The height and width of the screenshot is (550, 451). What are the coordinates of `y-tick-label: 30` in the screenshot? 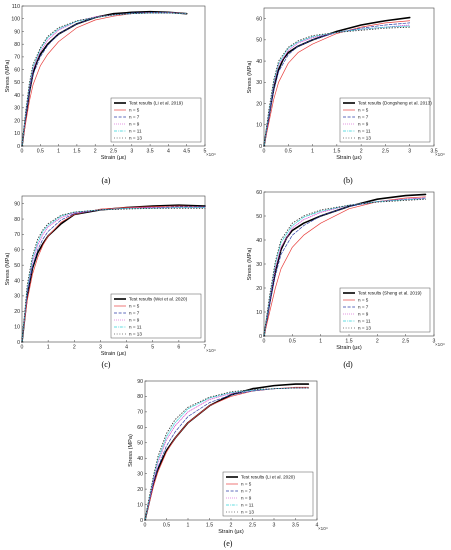 It's located at (140, 474).